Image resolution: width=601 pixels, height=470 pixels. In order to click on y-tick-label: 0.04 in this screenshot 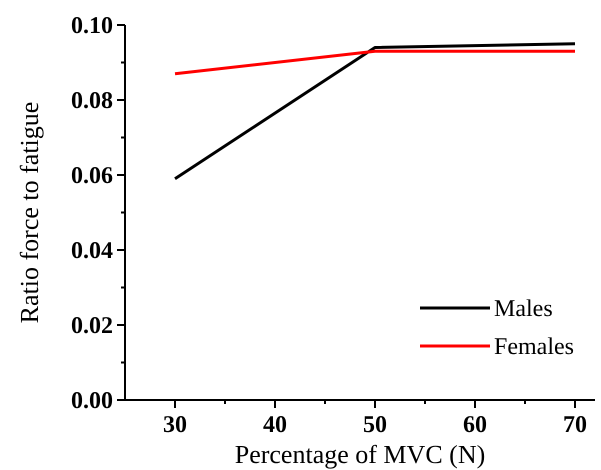, I will do `click(92, 251)`.